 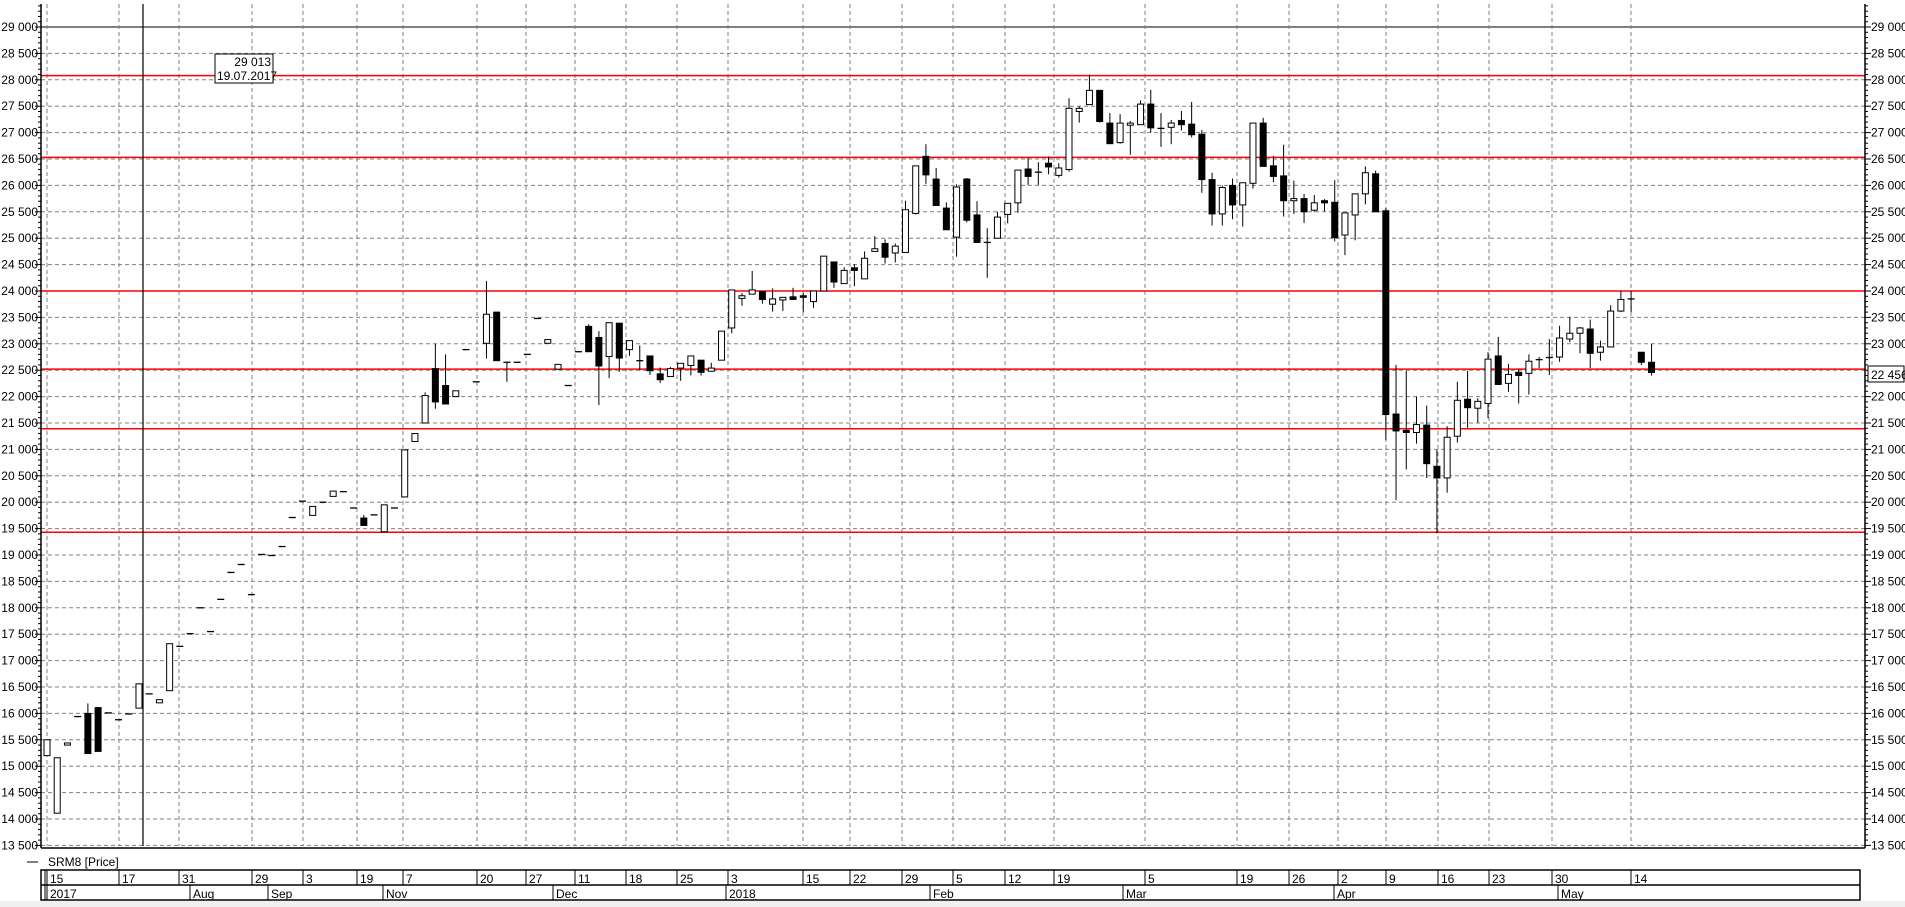 I want to click on last-price-marker: 22 456, so click(x=1886, y=374).